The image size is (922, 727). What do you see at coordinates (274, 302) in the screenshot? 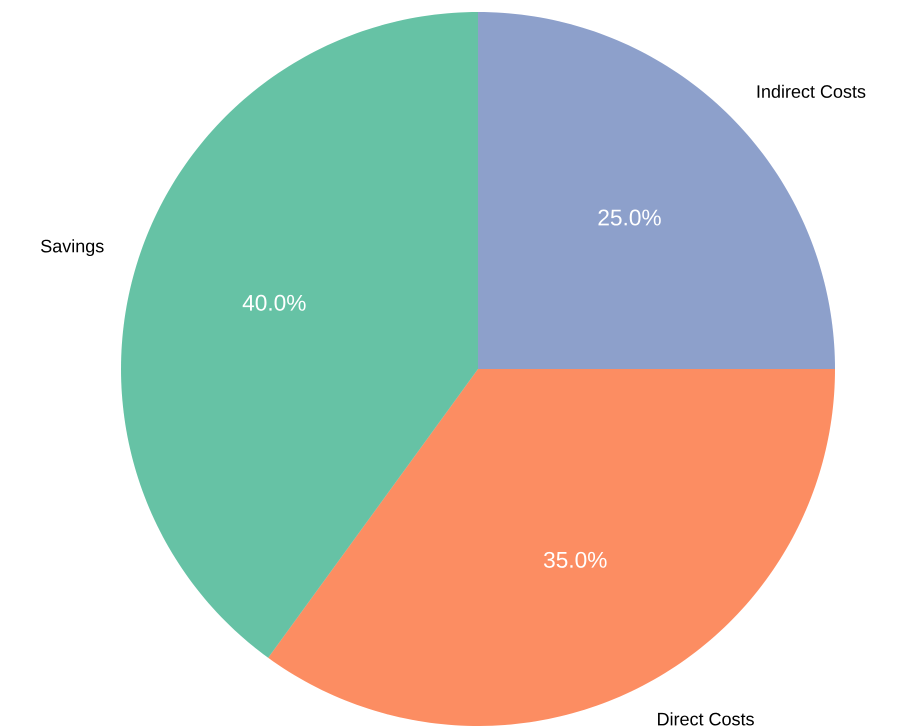
I see `data-label: 40.0%` at bounding box center [274, 302].